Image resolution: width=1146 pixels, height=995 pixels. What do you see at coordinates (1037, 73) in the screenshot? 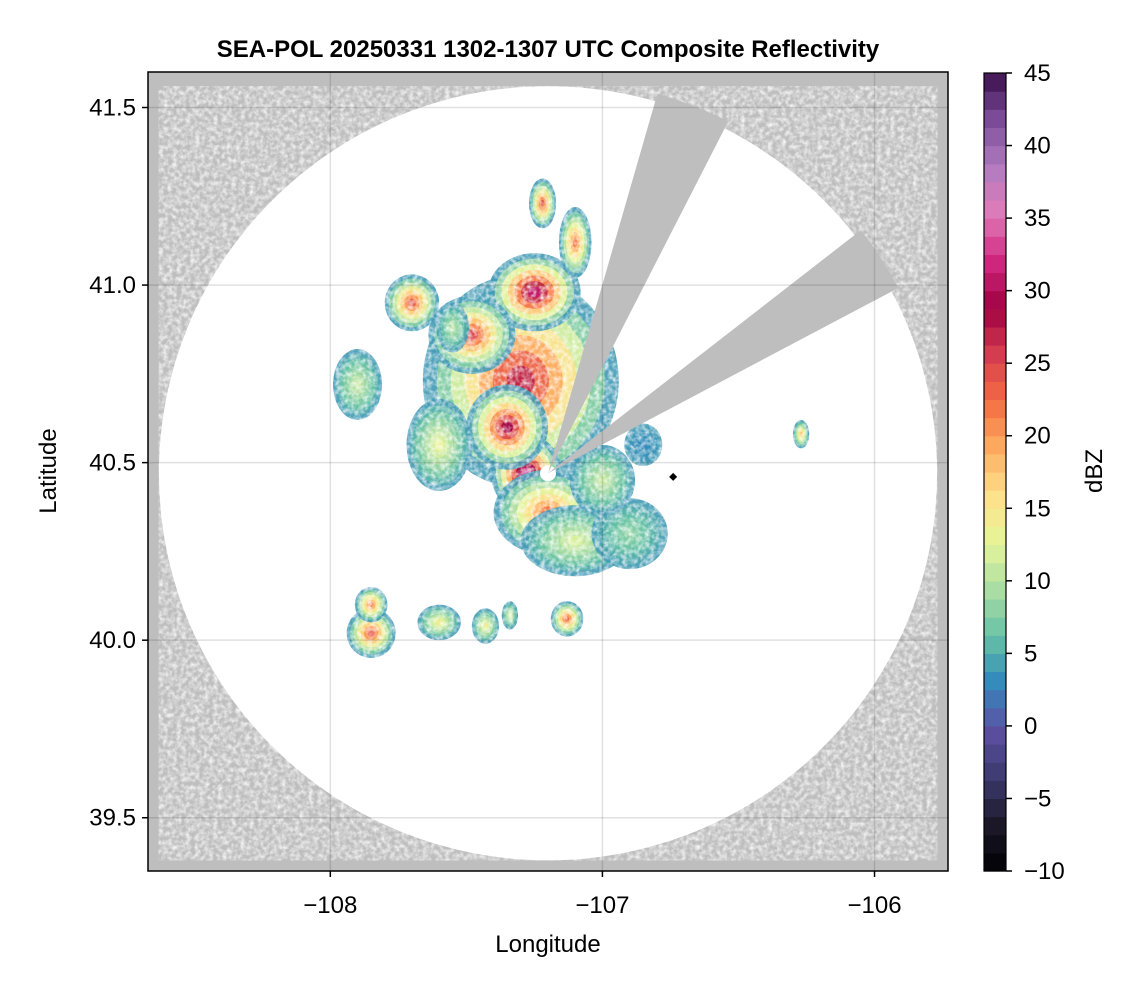
I see `colorbar-tick-label: 45` at bounding box center [1037, 73].